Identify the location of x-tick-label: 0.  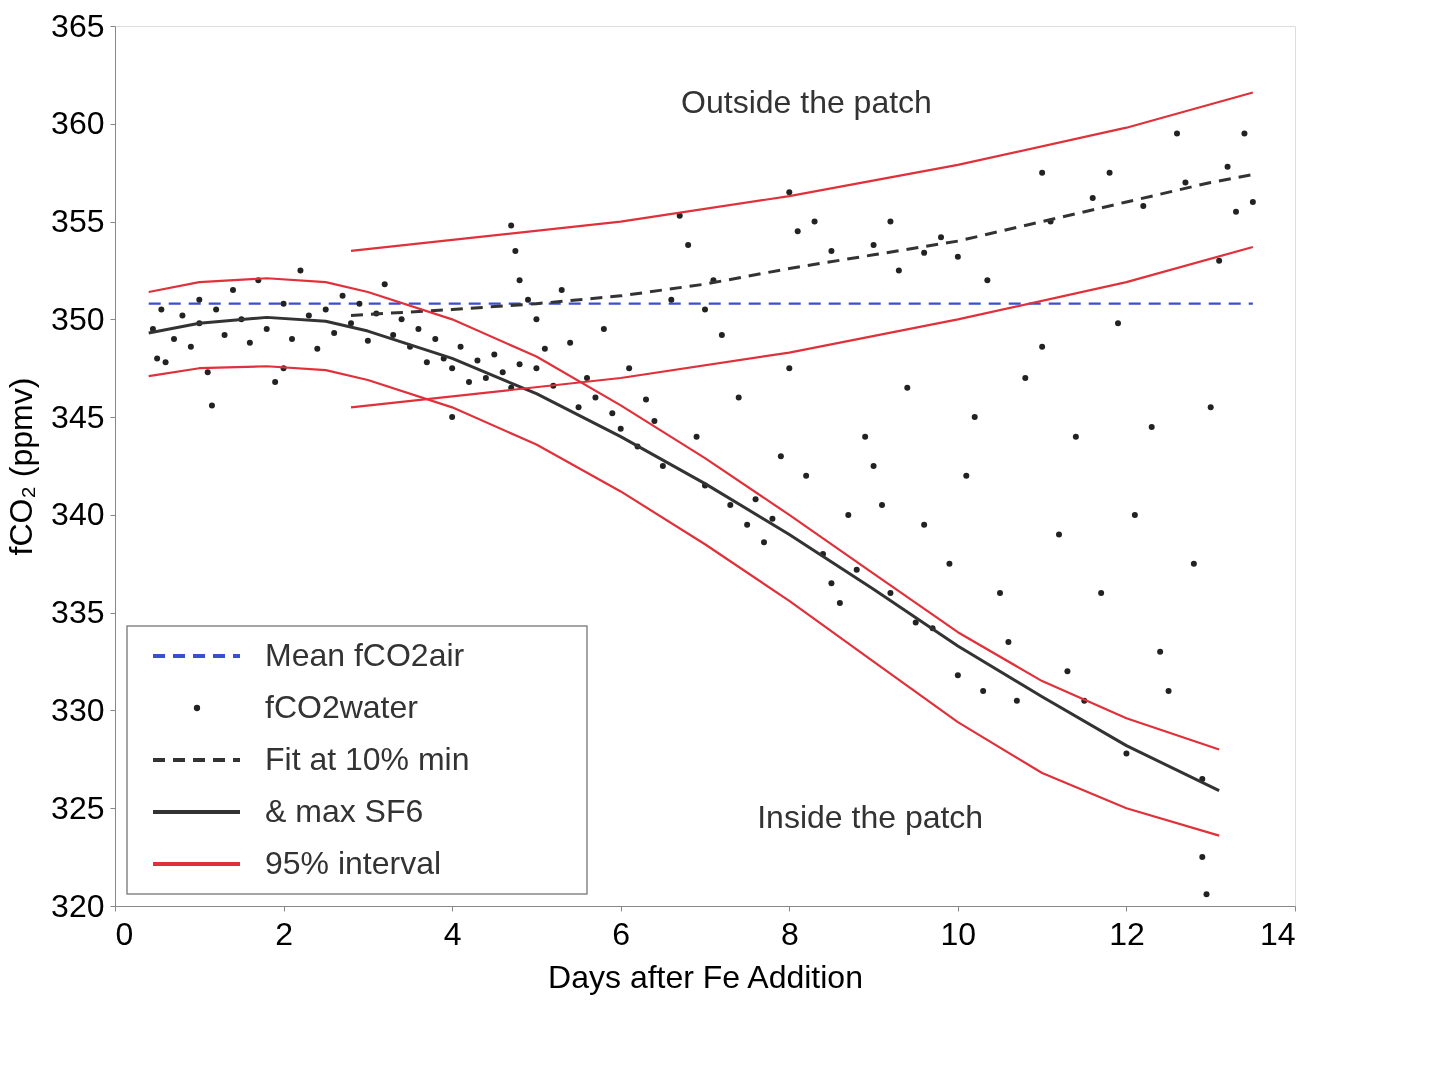
(124, 933).